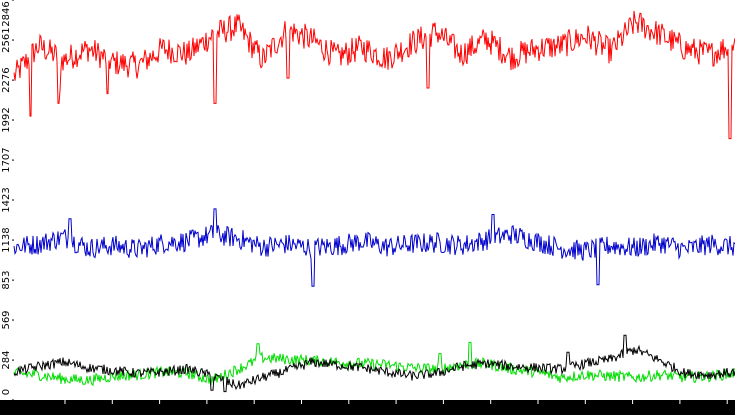 This screenshot has width=735, height=415. What do you see at coordinates (6, 319) in the screenshot?
I see `y-tick-label: 569` at bounding box center [6, 319].